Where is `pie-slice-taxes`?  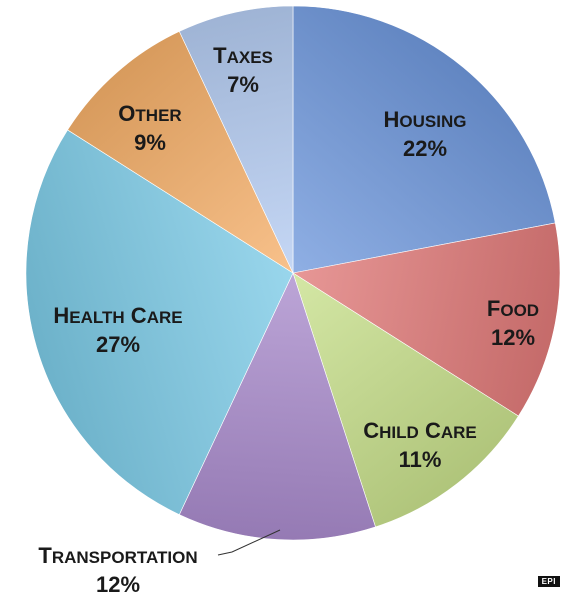
pie-slice-taxes is located at coordinates (236, 139).